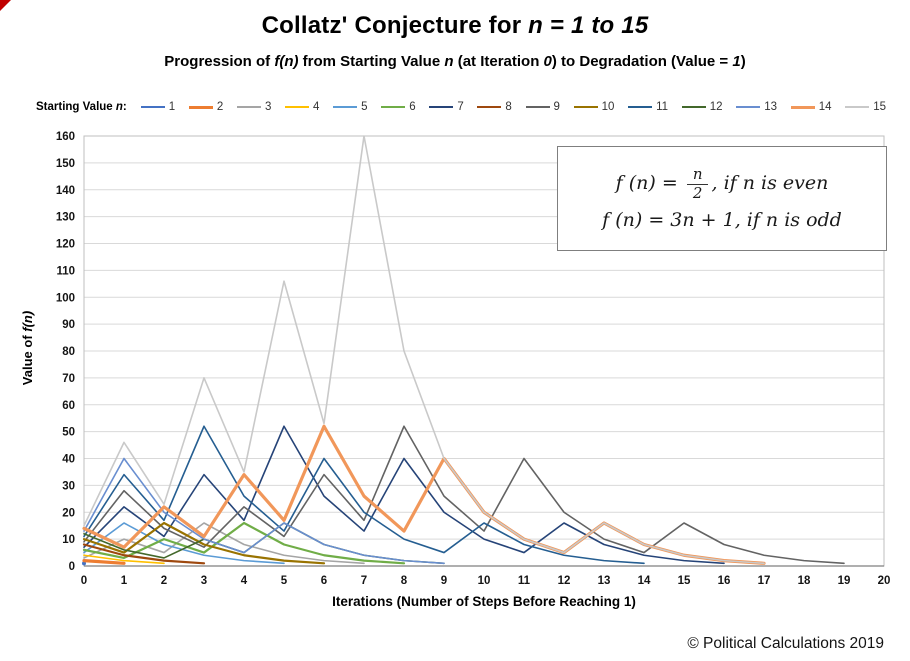  What do you see at coordinates (702, 107) in the screenshot?
I see `legend-item-12: 12` at bounding box center [702, 107].